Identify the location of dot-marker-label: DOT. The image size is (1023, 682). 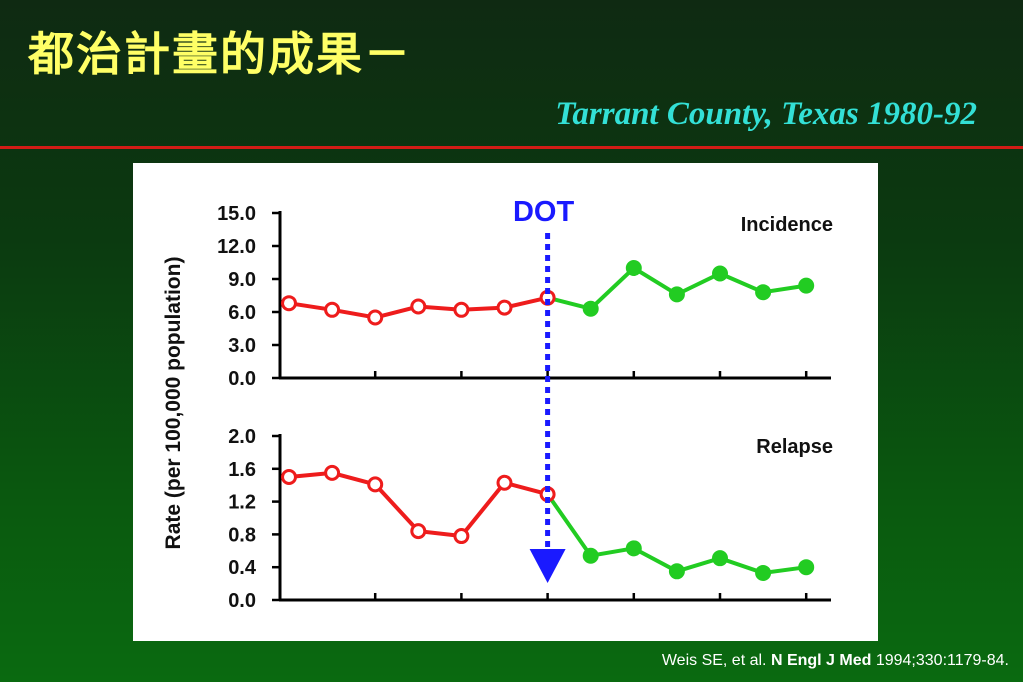
(544, 212).